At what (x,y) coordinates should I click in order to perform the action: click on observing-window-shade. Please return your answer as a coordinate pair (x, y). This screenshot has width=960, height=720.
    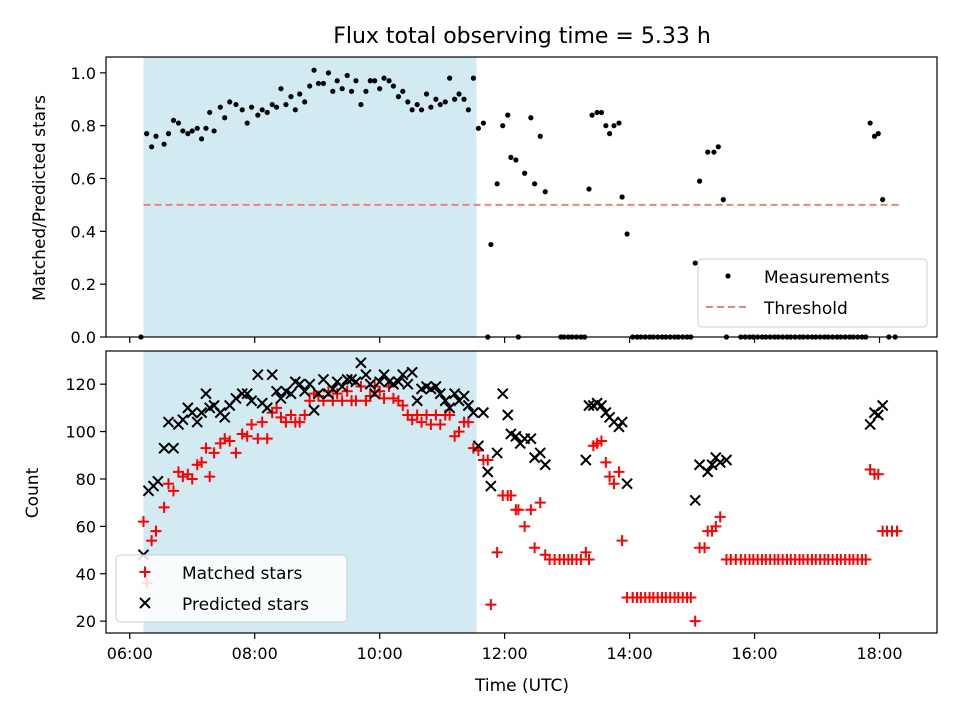
    Looking at the image, I should click on (310, 197).